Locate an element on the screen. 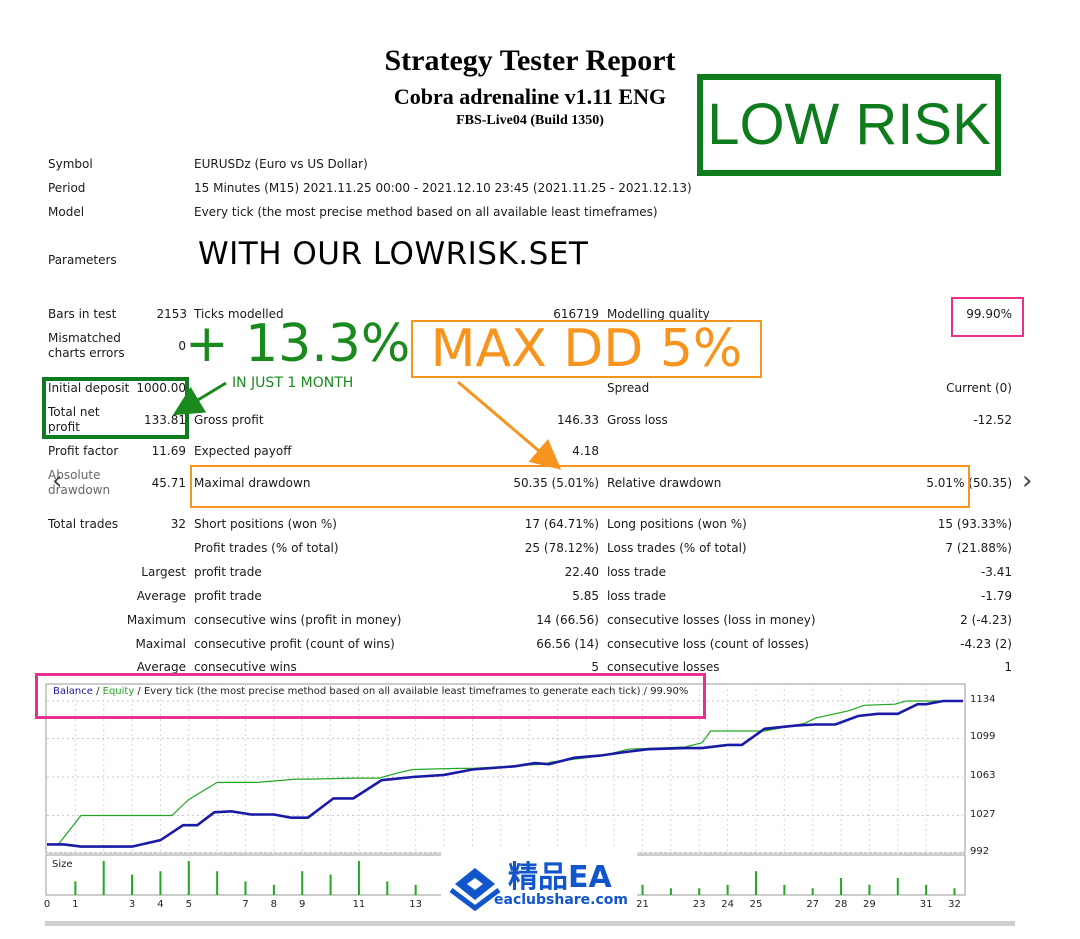  largest-profit-label: profit trade is located at coordinates (228, 572).